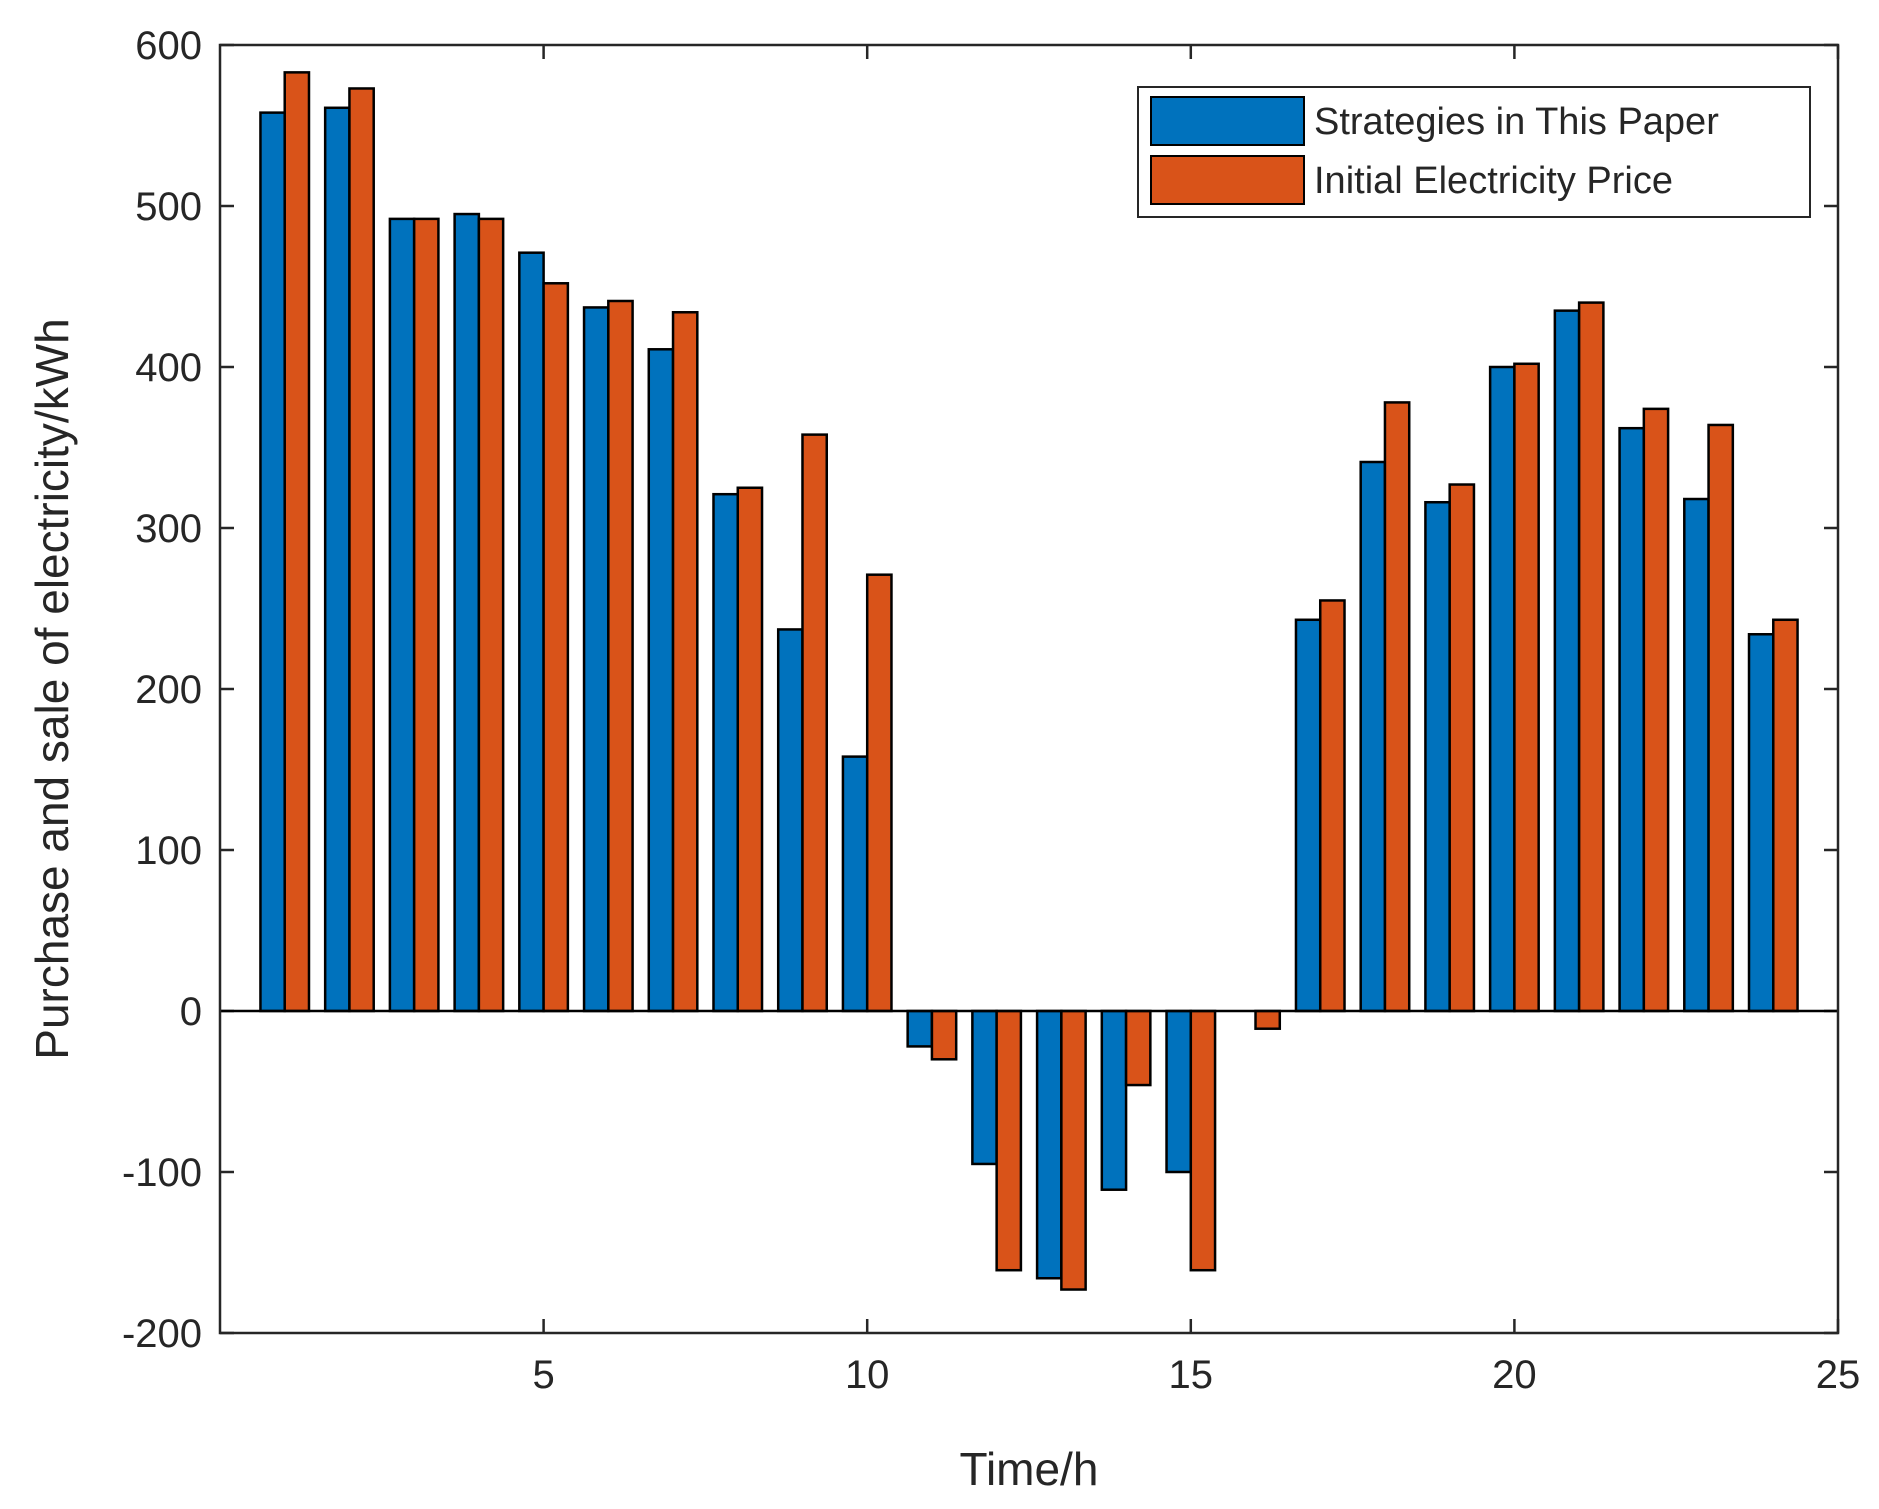 This screenshot has height=1509, width=1879. What do you see at coordinates (162, 1173) in the screenshot?
I see `y-tick-label: -100` at bounding box center [162, 1173].